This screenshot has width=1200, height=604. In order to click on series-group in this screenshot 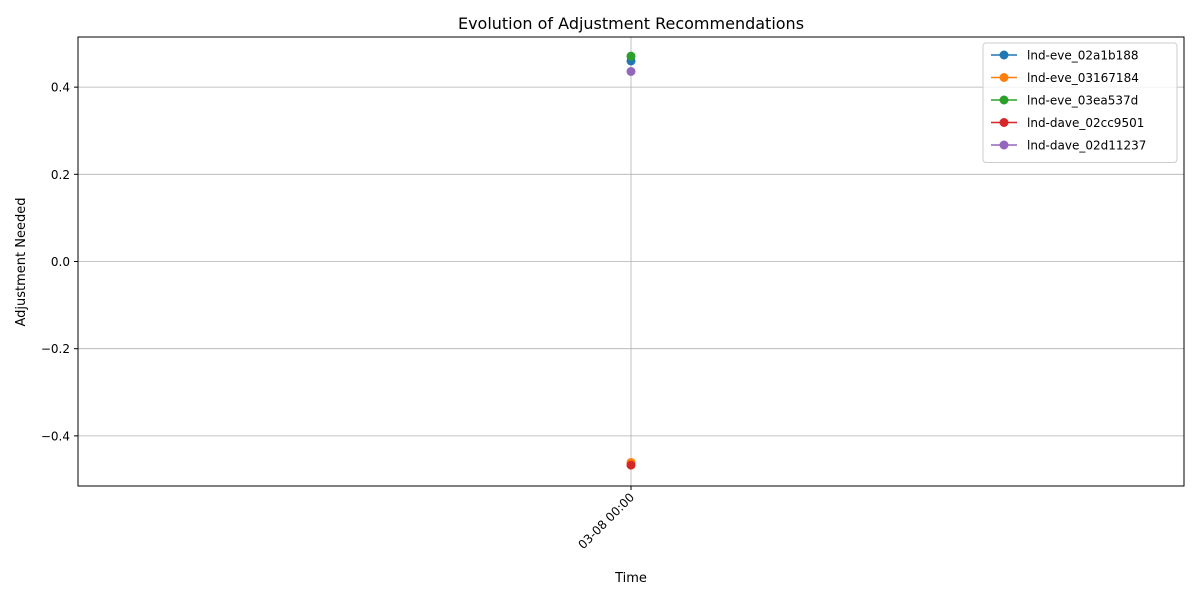, I will do `click(631, 260)`.